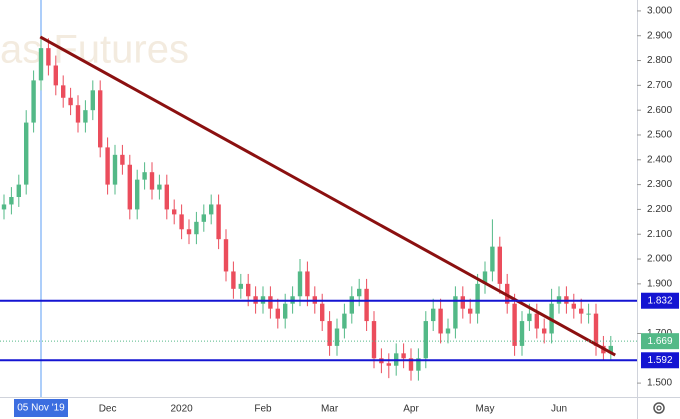  I want to click on gear, so click(659, 408).